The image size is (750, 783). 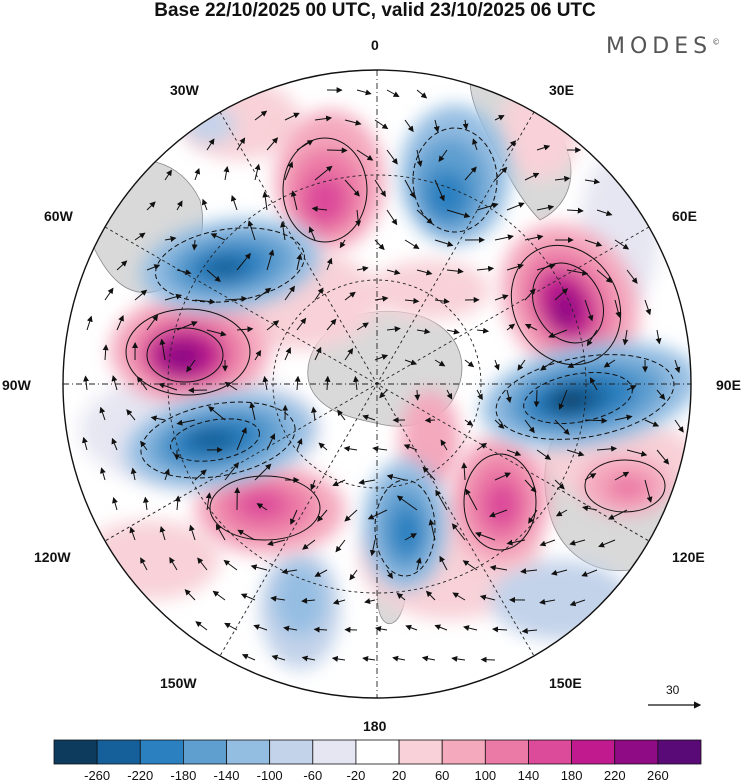 What do you see at coordinates (16, 385) in the screenshot?
I see `lon-label-90w: 90W` at bounding box center [16, 385].